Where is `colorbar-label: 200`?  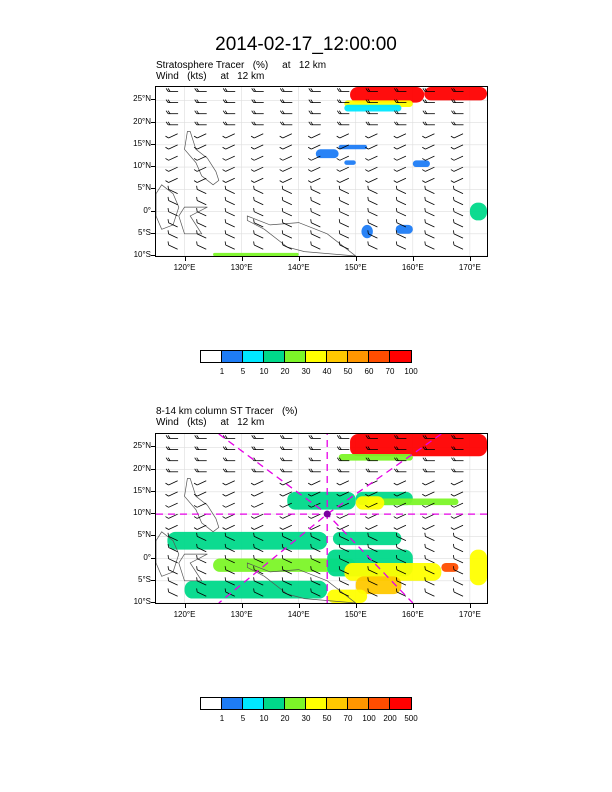 colorbar-label: 200 is located at coordinates (390, 718).